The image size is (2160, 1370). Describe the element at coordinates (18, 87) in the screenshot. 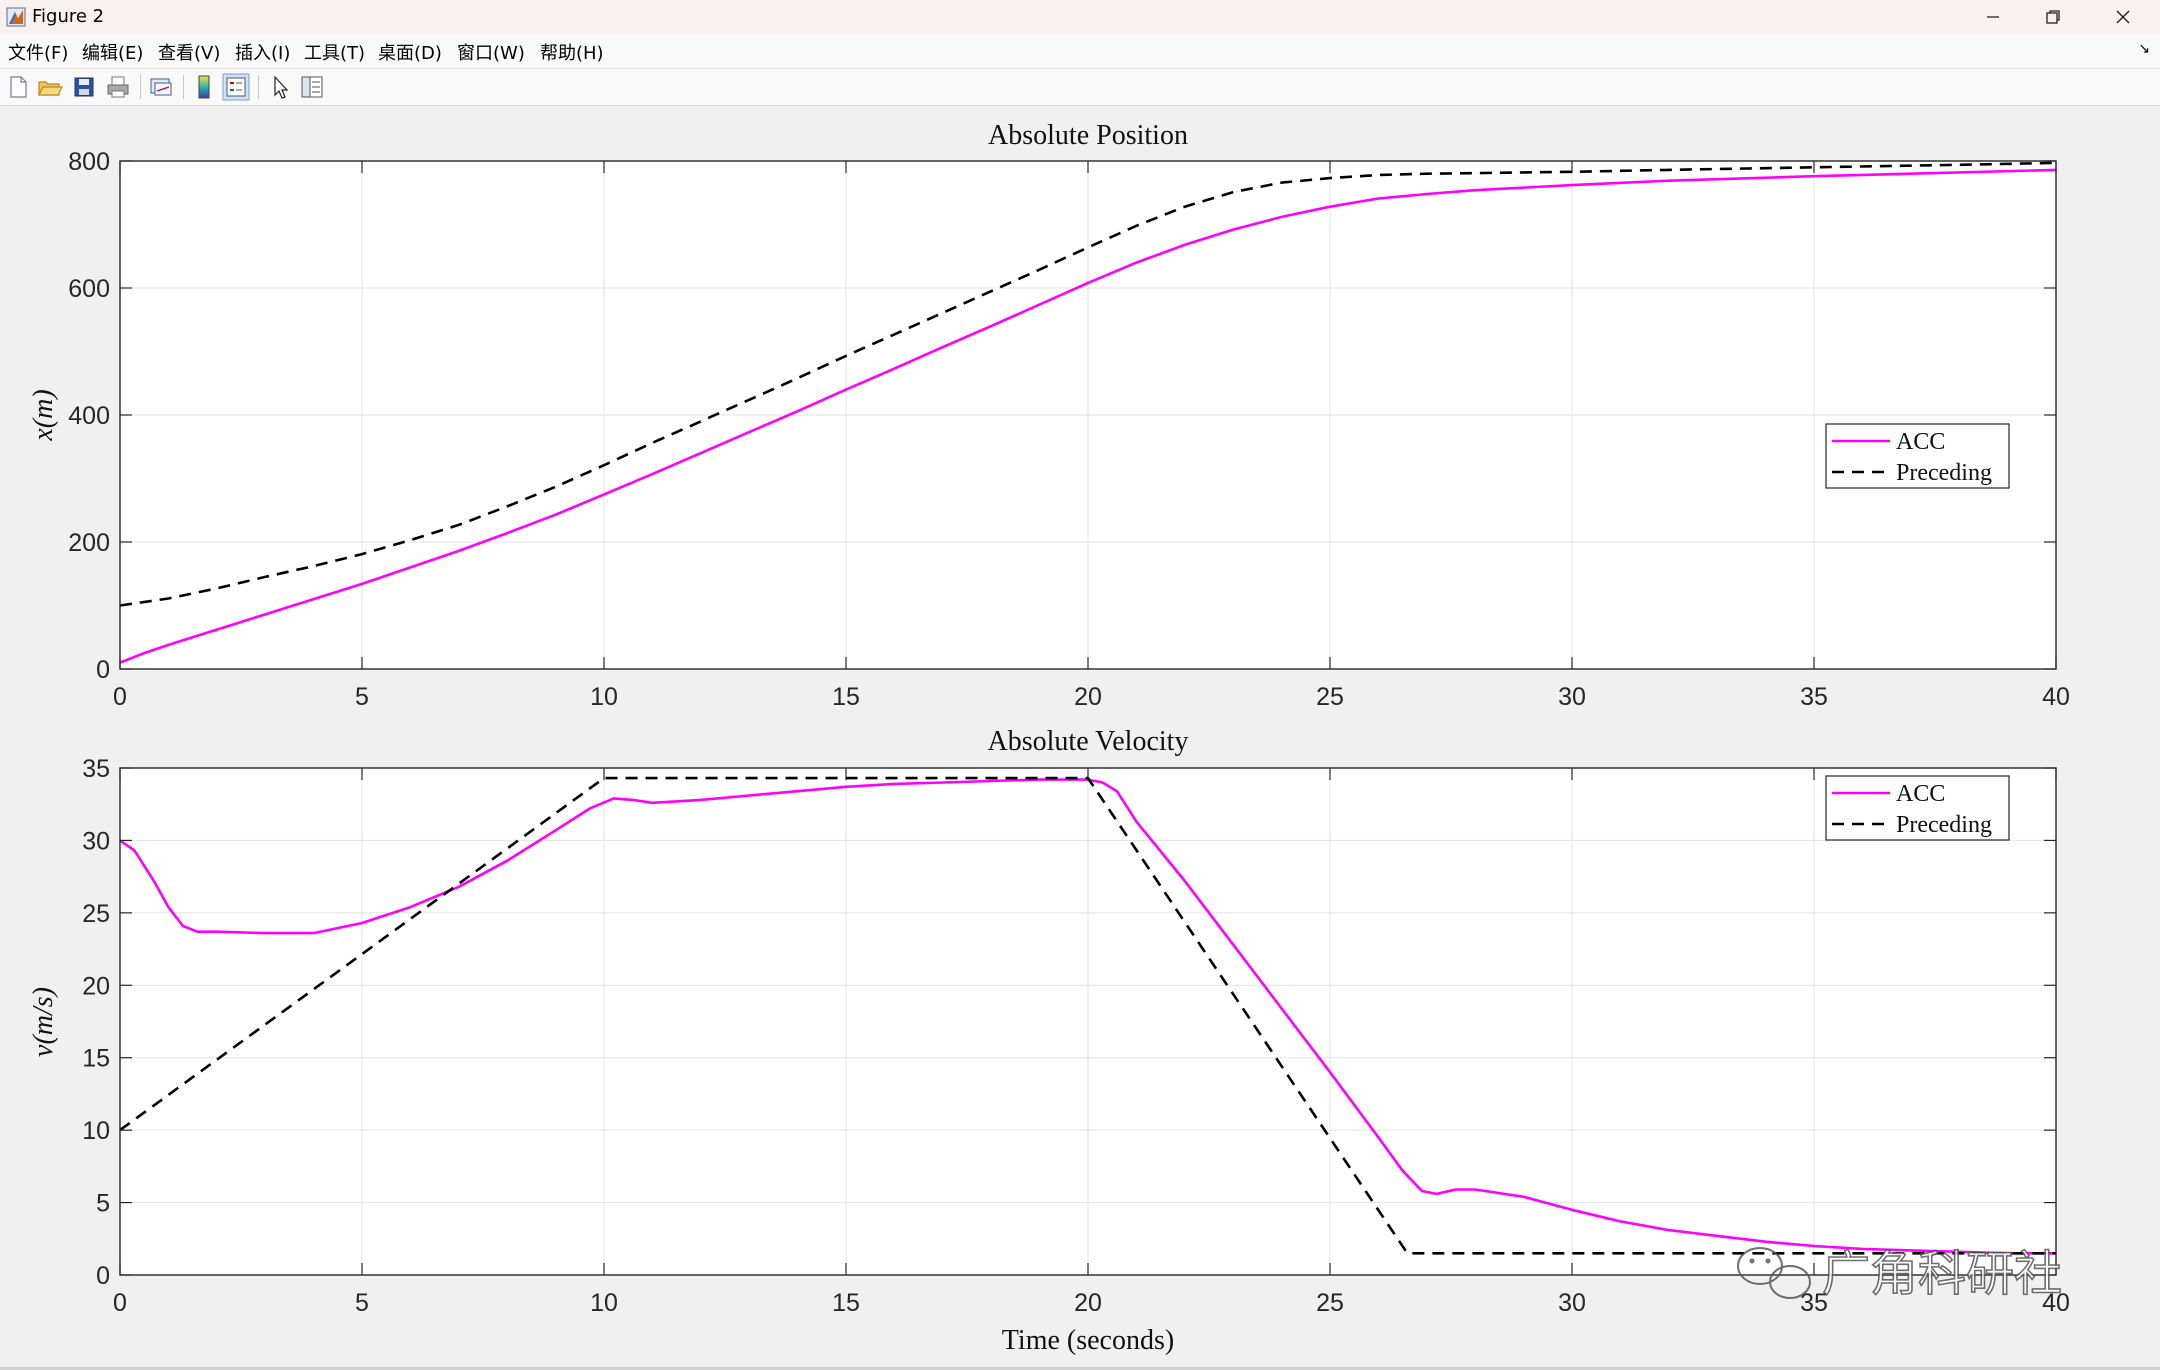

I see `new-figure-icon` at that location.